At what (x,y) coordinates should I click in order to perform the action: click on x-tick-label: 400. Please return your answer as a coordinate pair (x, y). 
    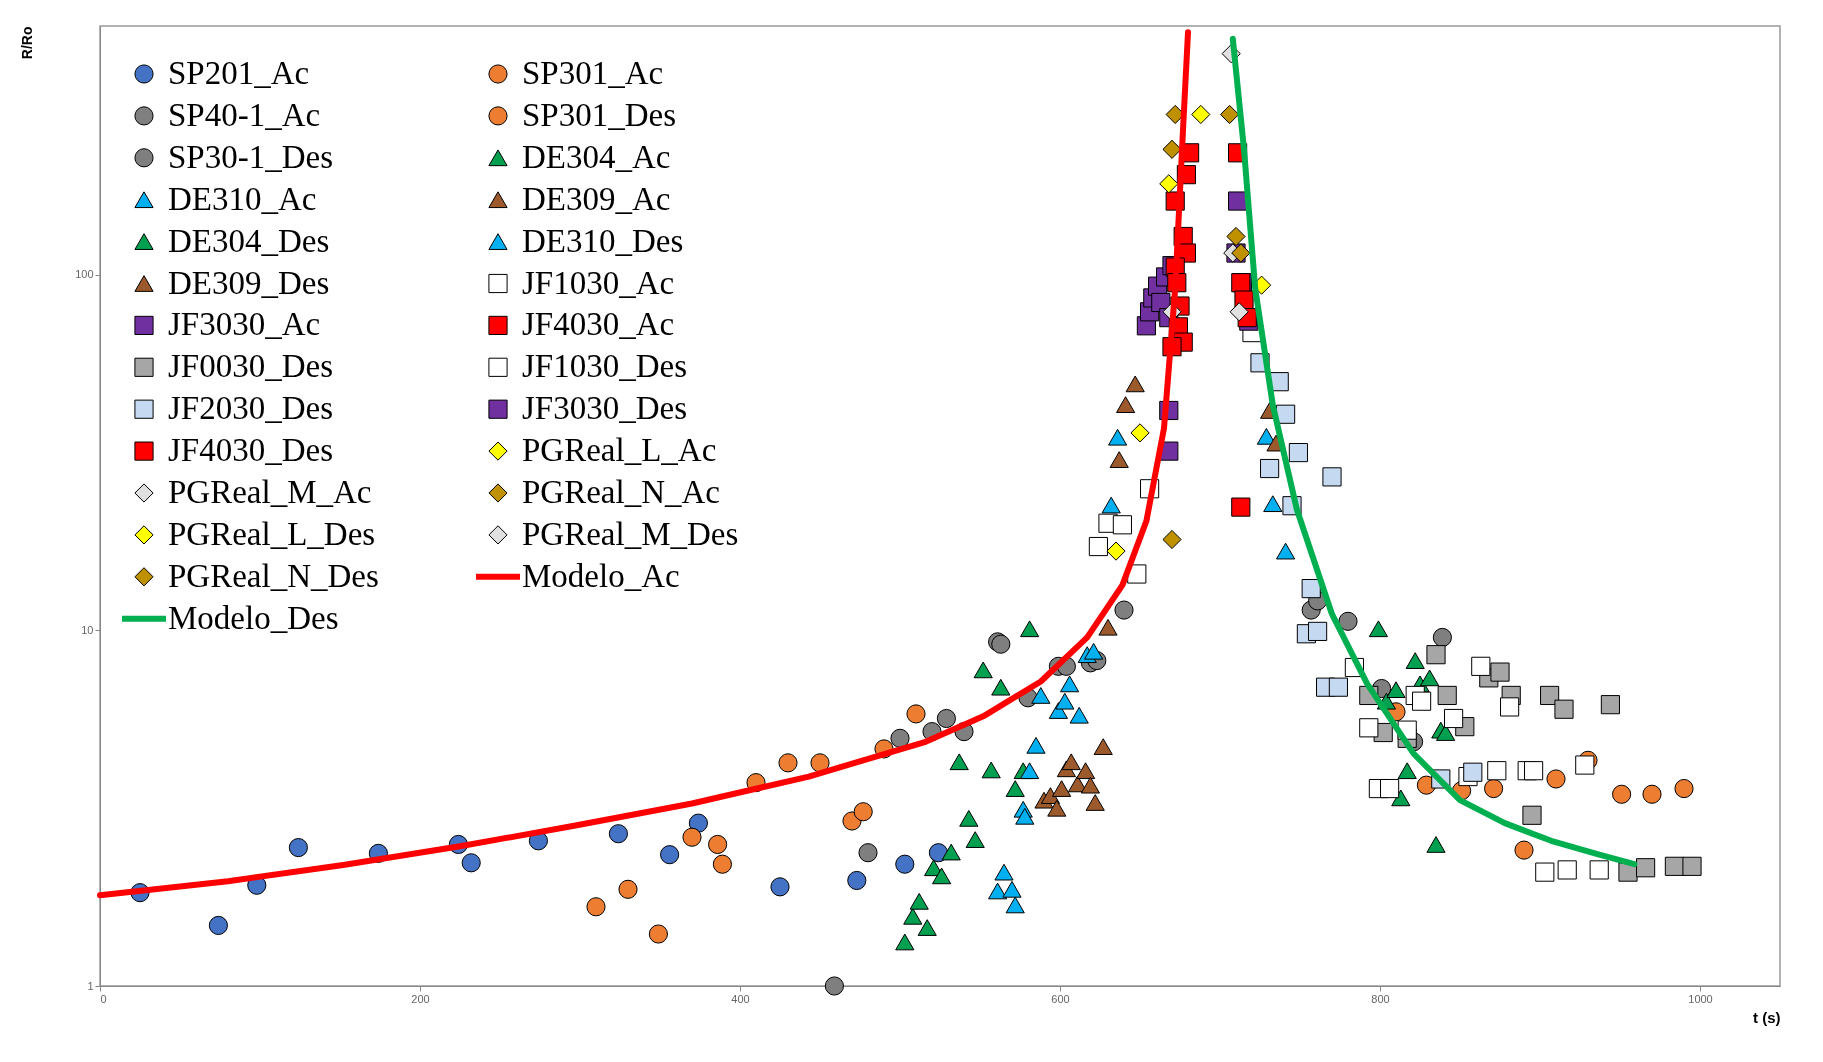
    Looking at the image, I should click on (740, 998).